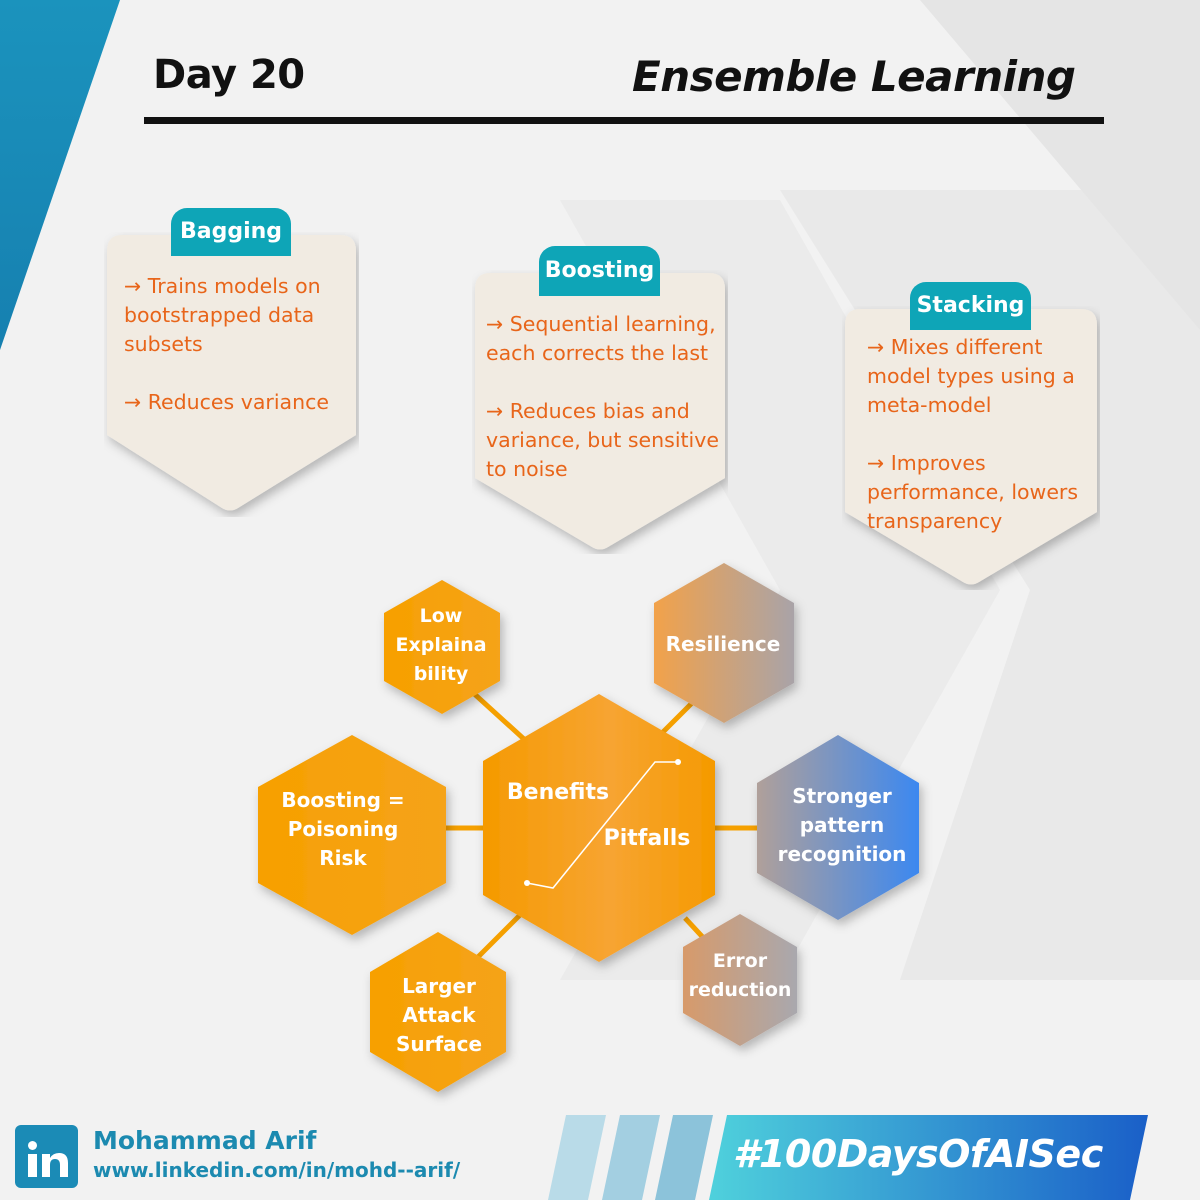 The image size is (1200, 1200). Describe the element at coordinates (918, 1154) in the screenshot. I see `hashtag-banner: #100DaysOfAISec` at that location.